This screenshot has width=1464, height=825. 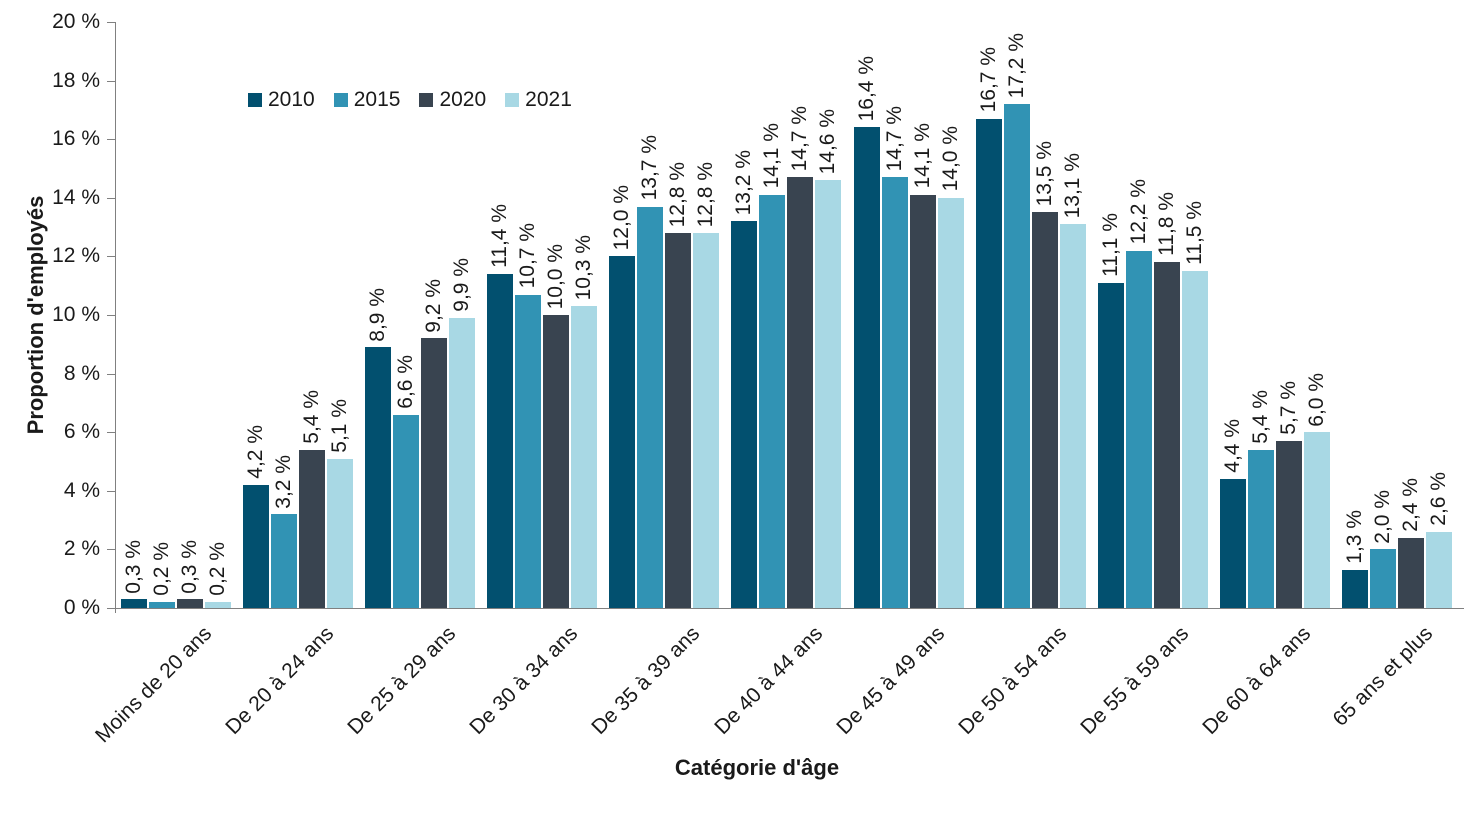 I want to click on x-axis-line, so click(x=789, y=608).